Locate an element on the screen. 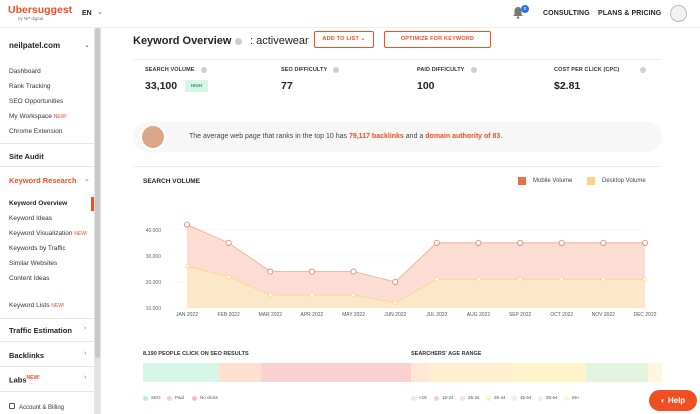 The height and width of the screenshot is (414, 700). x-tick-label: AUG 2022 is located at coordinates (479, 315).